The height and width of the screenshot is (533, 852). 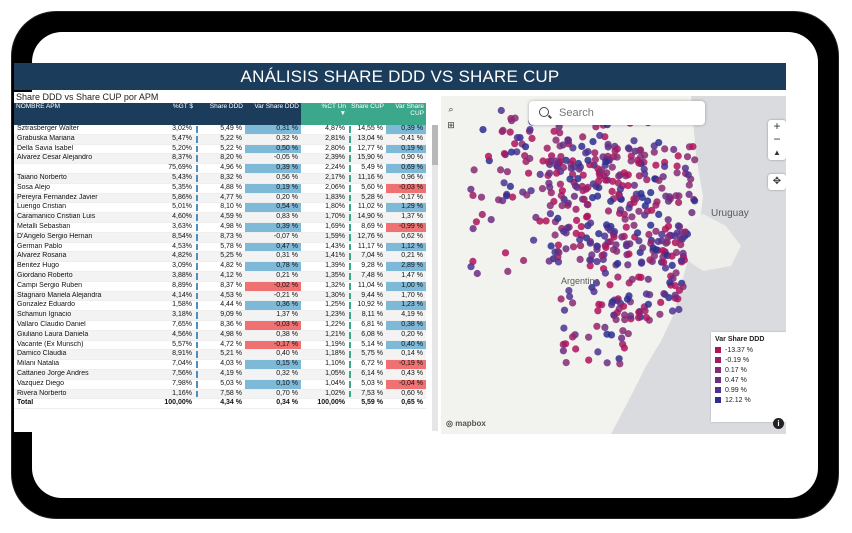 What do you see at coordinates (777, 182) in the screenshot?
I see `map-pan-tool-icon: ✥` at bounding box center [777, 182].